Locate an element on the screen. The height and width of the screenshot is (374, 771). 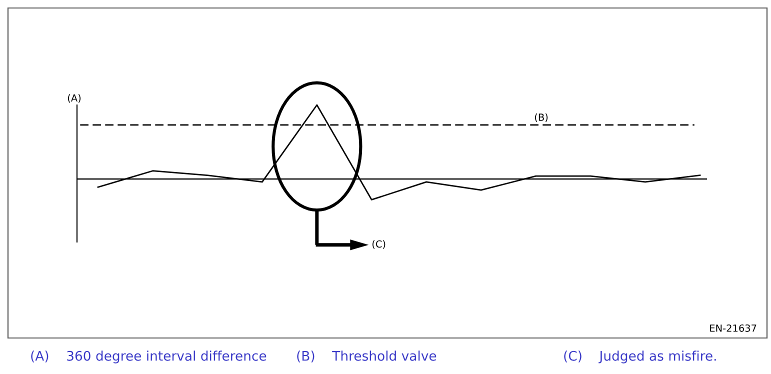
text: (B) Threshold valve is located at coordinates (366, 356).